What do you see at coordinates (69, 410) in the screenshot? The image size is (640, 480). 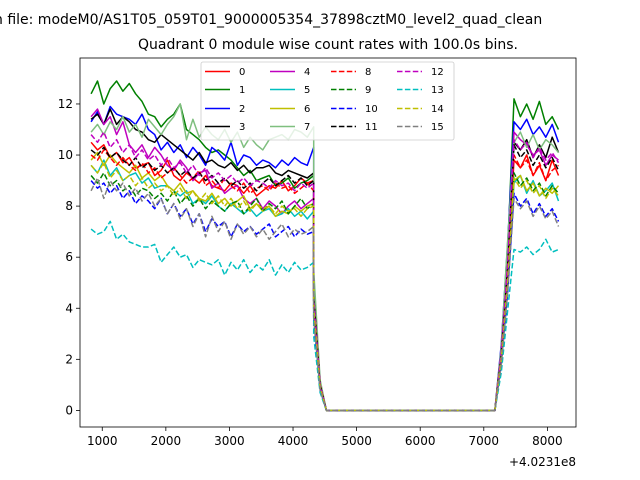 I see `y-tick-label: 0` at bounding box center [69, 410].